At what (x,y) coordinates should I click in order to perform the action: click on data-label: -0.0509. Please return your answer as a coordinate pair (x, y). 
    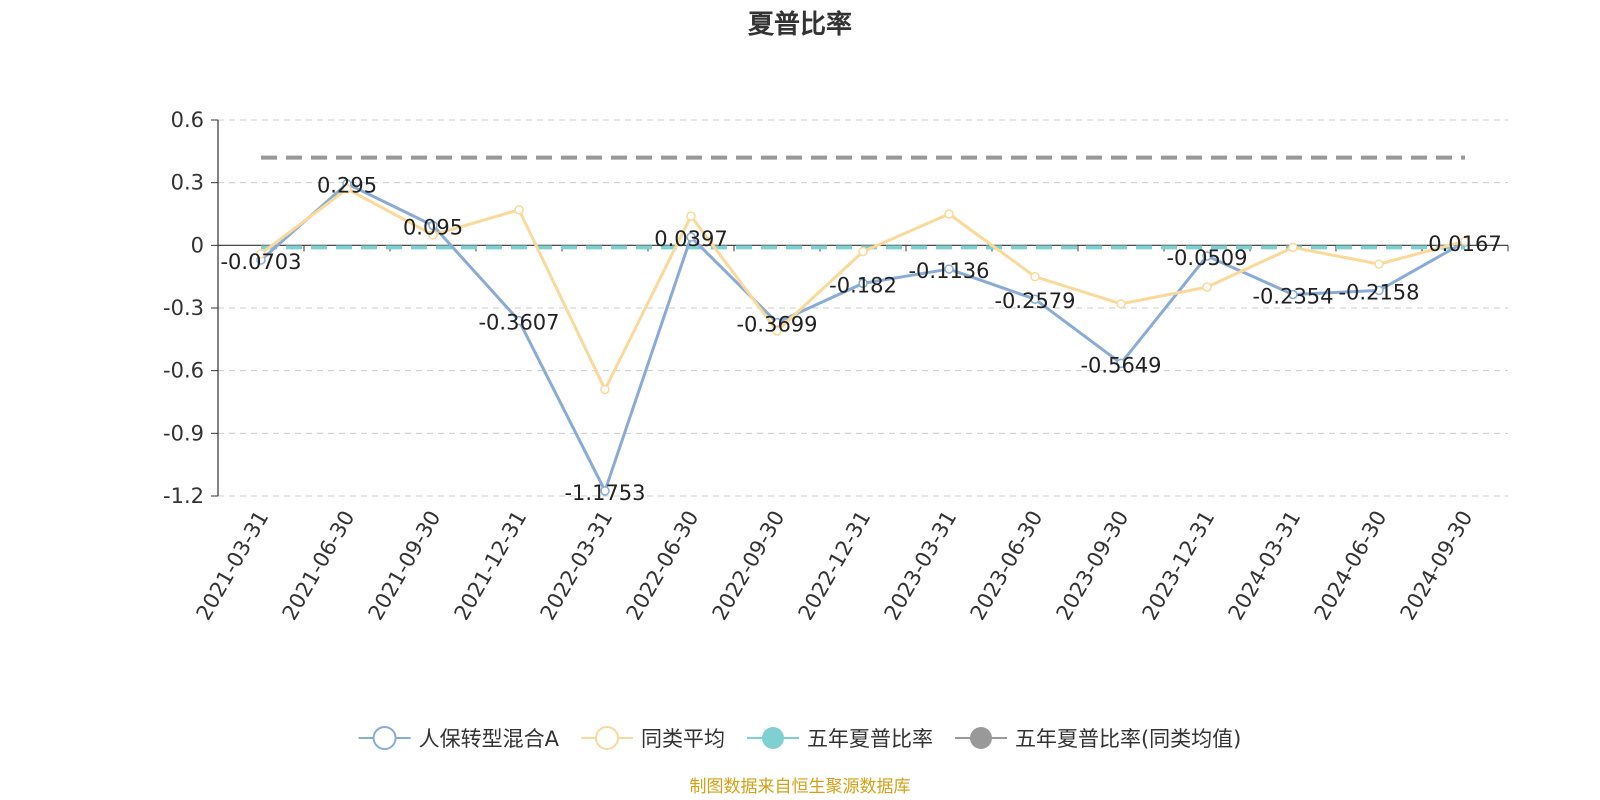
    Looking at the image, I should click on (1206, 258).